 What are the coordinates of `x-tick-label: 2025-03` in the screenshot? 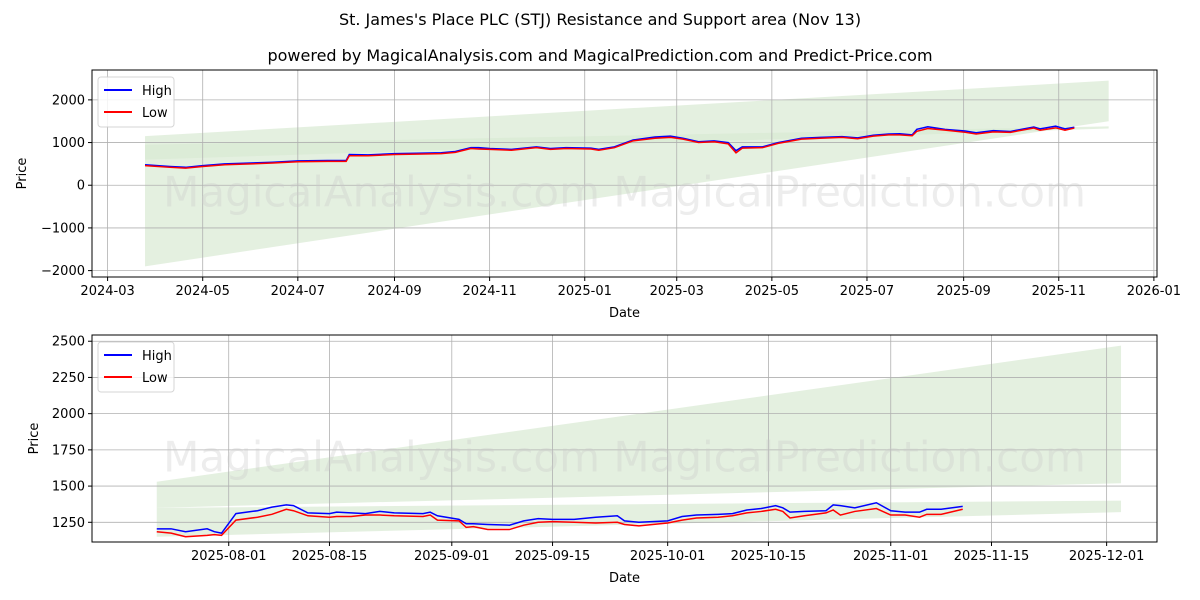 It's located at (677, 291).